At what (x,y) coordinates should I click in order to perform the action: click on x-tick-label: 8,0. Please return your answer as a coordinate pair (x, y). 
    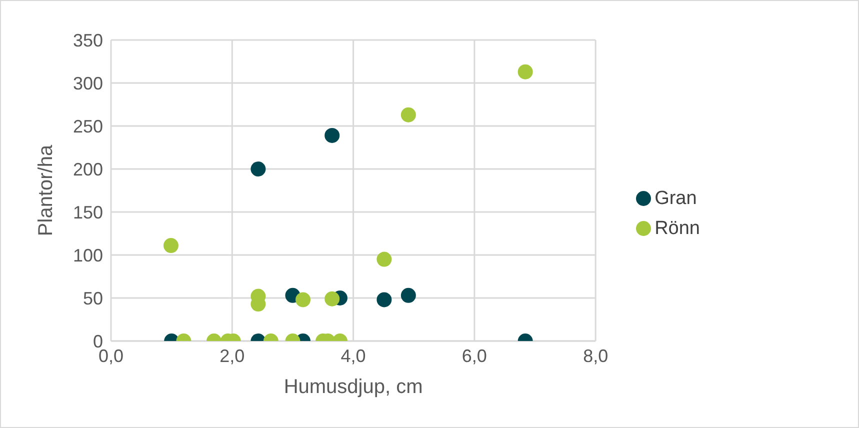
    Looking at the image, I should click on (595, 356).